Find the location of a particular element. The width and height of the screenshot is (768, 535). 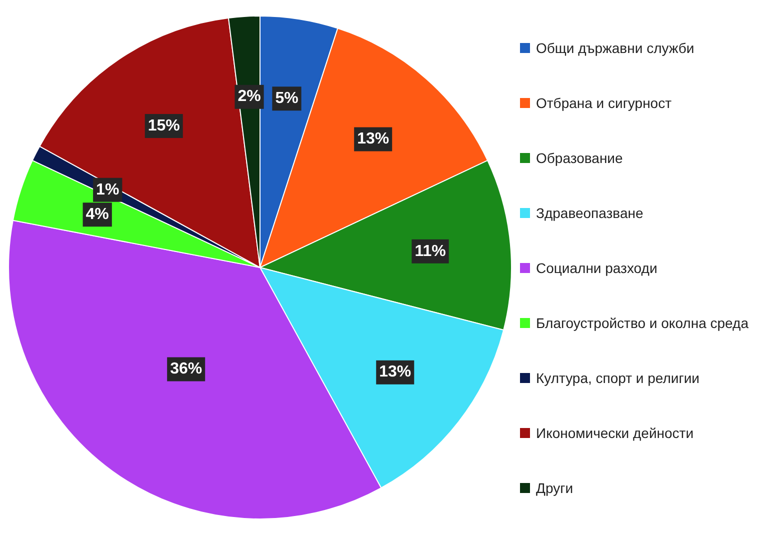

legend-label: Здравеопазване is located at coordinates (590, 212).